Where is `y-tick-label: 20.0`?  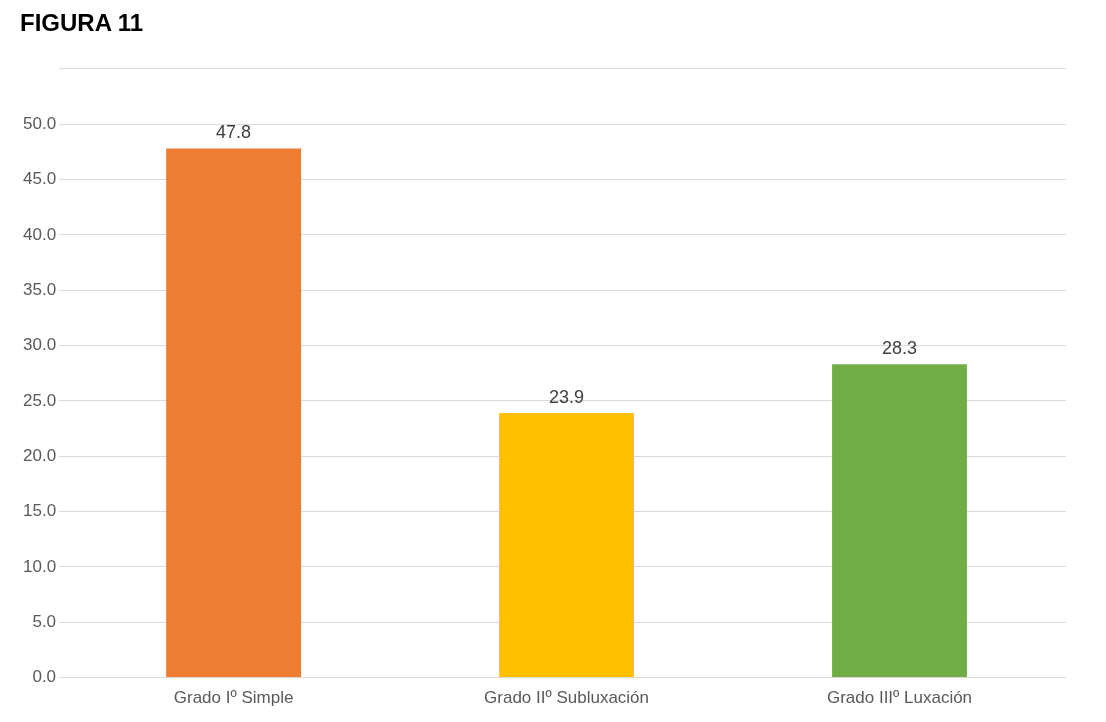
y-tick-label: 20.0 is located at coordinates (39, 455).